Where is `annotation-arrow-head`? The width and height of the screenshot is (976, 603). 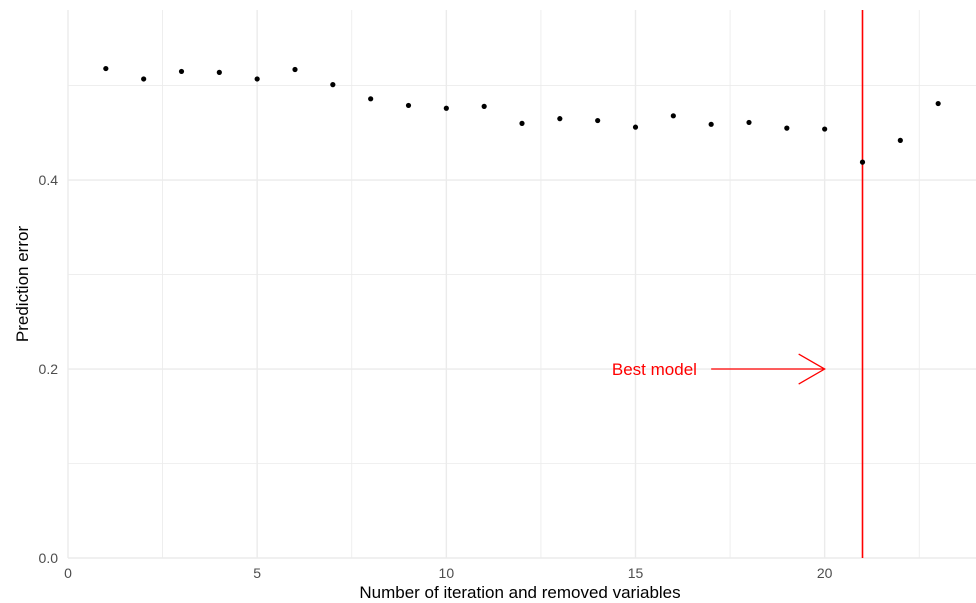
annotation-arrow-head is located at coordinates (812, 369).